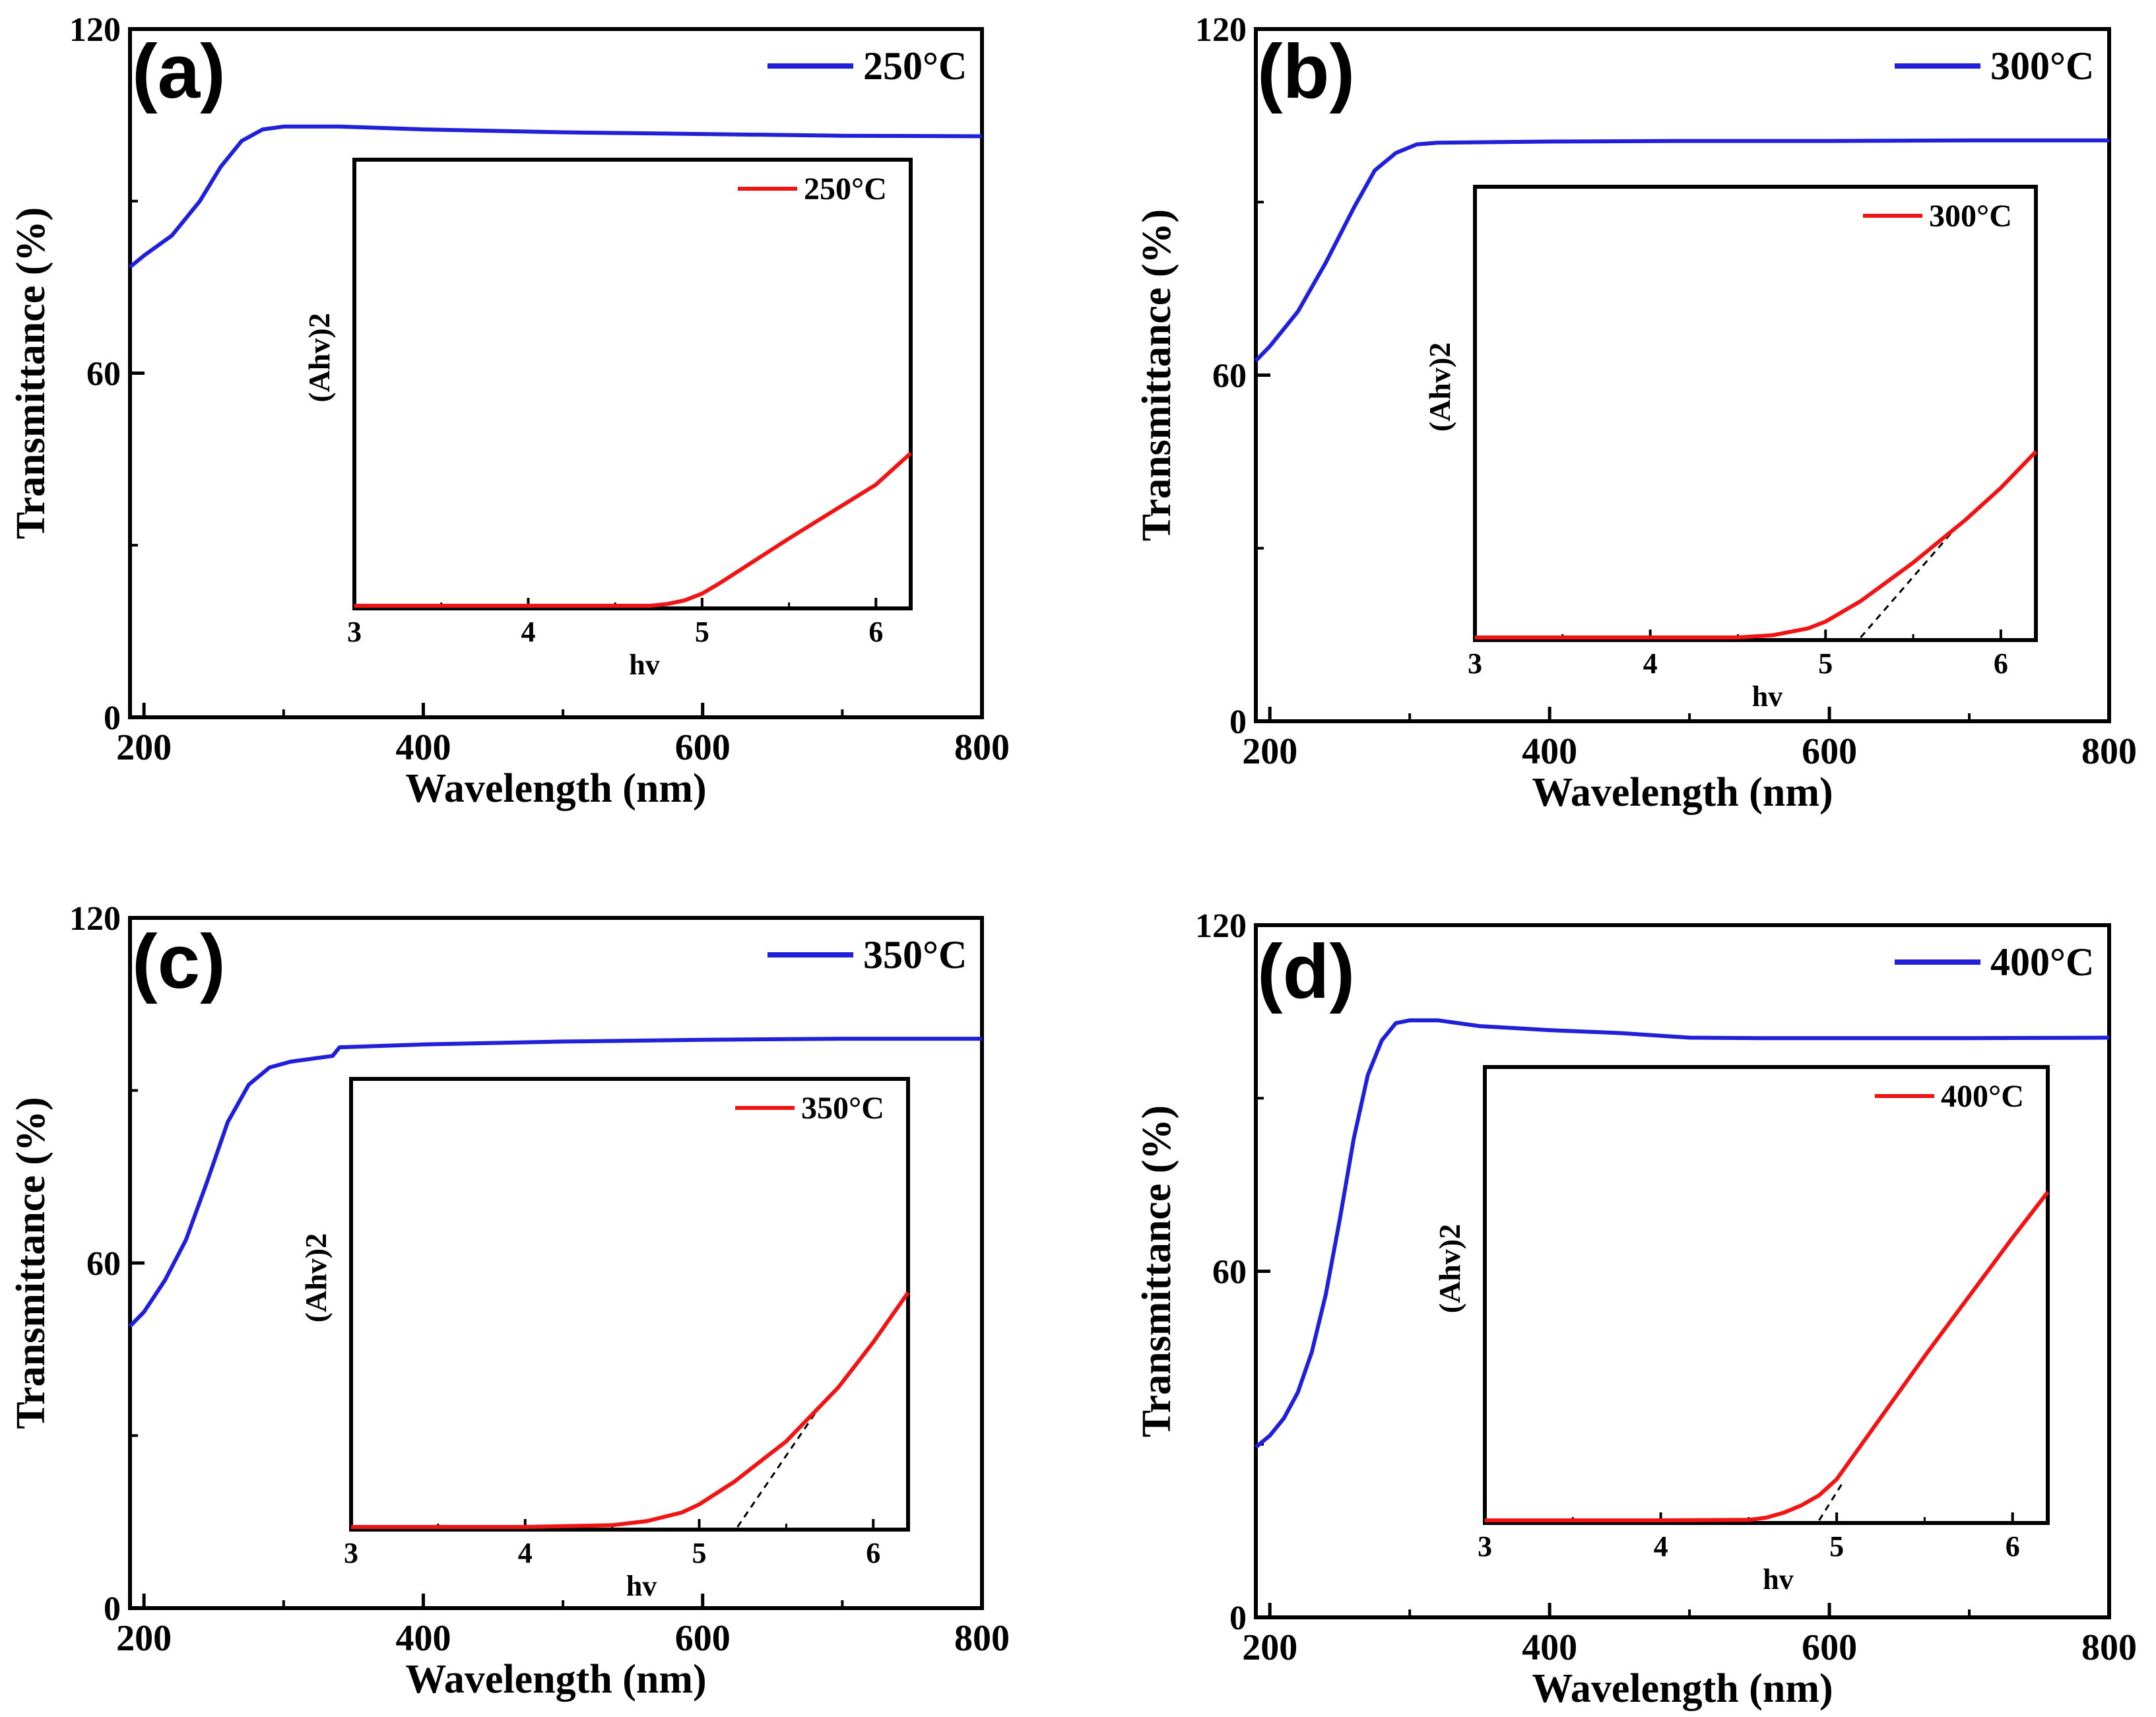 This screenshot has width=2156, height=1717. I want to click on legend-label: 350°C, so click(915, 955).